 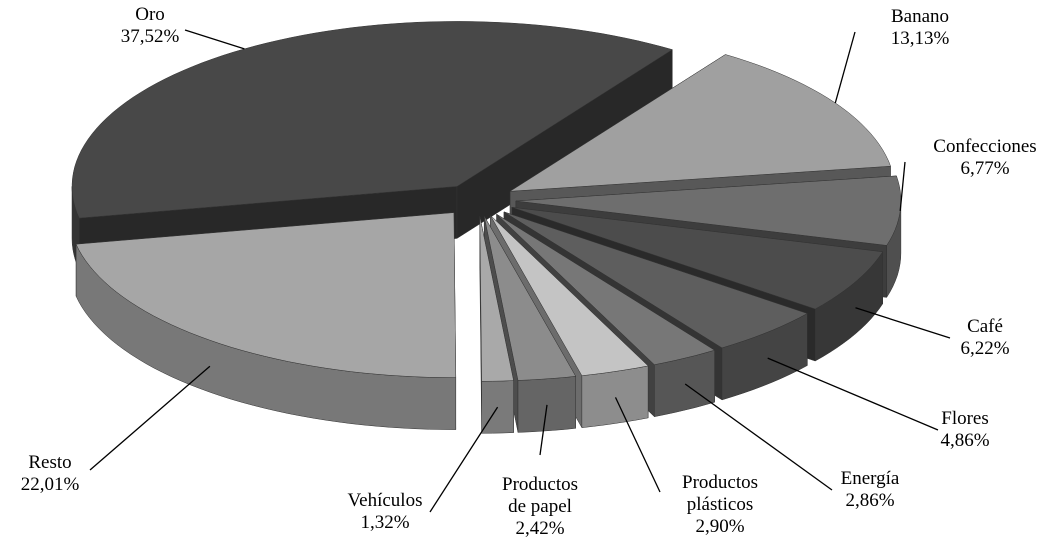 What do you see at coordinates (920, 38) in the screenshot?
I see `value-label: 13,13%` at bounding box center [920, 38].